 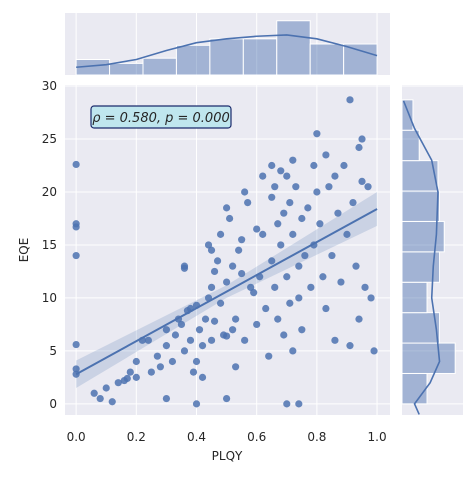 I want to click on kde-line, so click(x=227, y=51).